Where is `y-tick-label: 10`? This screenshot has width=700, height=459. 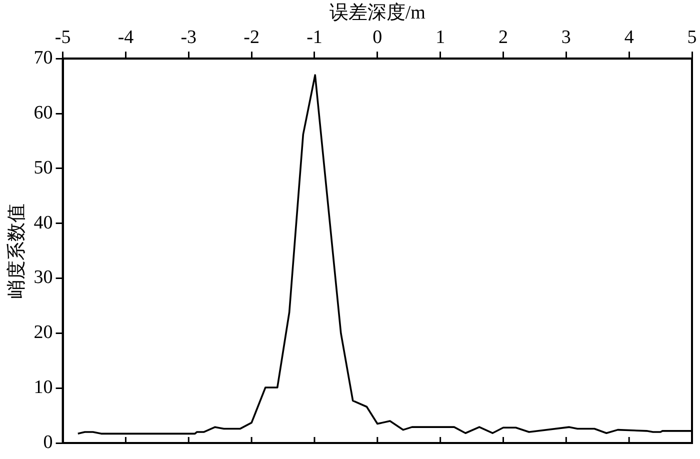
y-tick-label: 10 is located at coordinates (43, 387).